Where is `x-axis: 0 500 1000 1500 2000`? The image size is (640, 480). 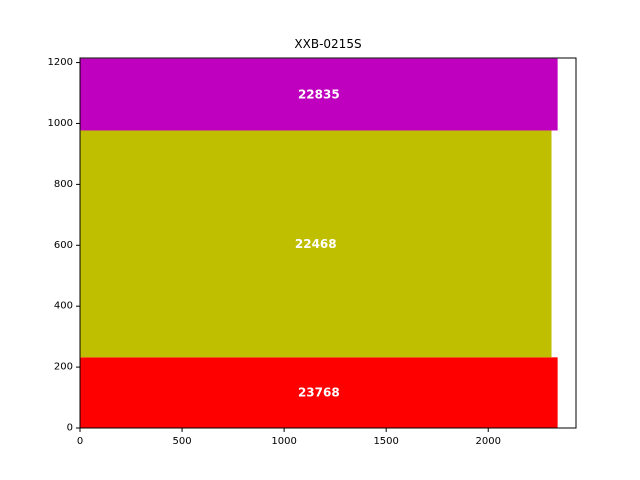 x-axis: 0 500 1000 1500 2000 is located at coordinates (289, 437).